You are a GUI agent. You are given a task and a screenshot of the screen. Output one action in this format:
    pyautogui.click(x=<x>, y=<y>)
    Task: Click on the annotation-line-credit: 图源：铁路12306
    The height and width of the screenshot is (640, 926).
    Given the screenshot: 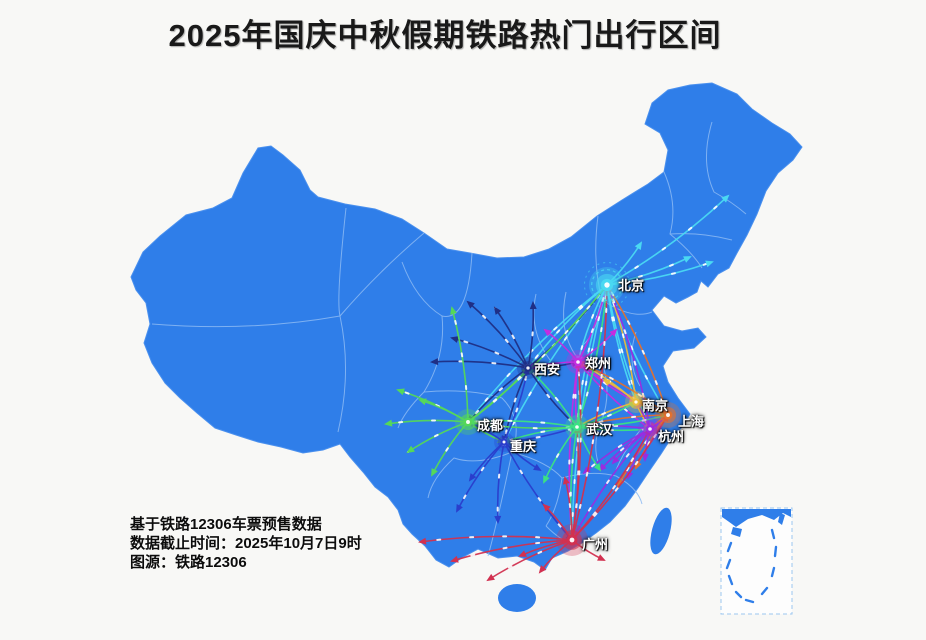 What is the action you would take?
    pyautogui.click(x=188, y=562)
    